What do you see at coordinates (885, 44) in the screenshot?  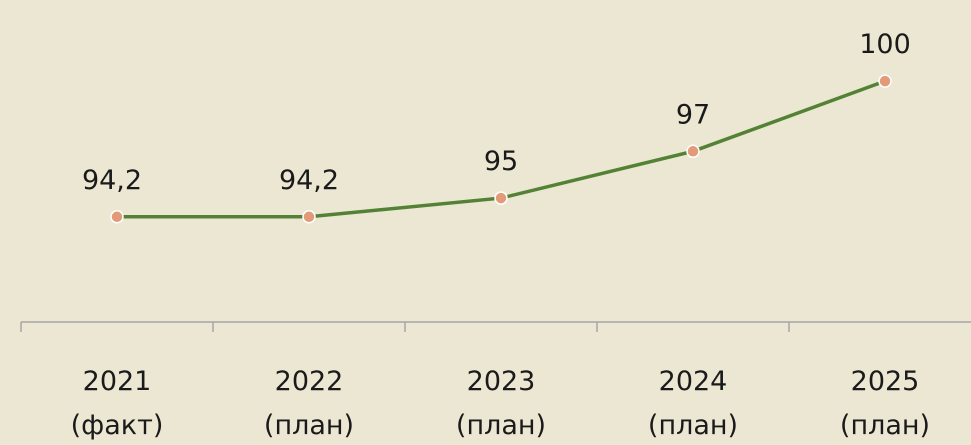 I see `data-label: 100` at bounding box center [885, 44].